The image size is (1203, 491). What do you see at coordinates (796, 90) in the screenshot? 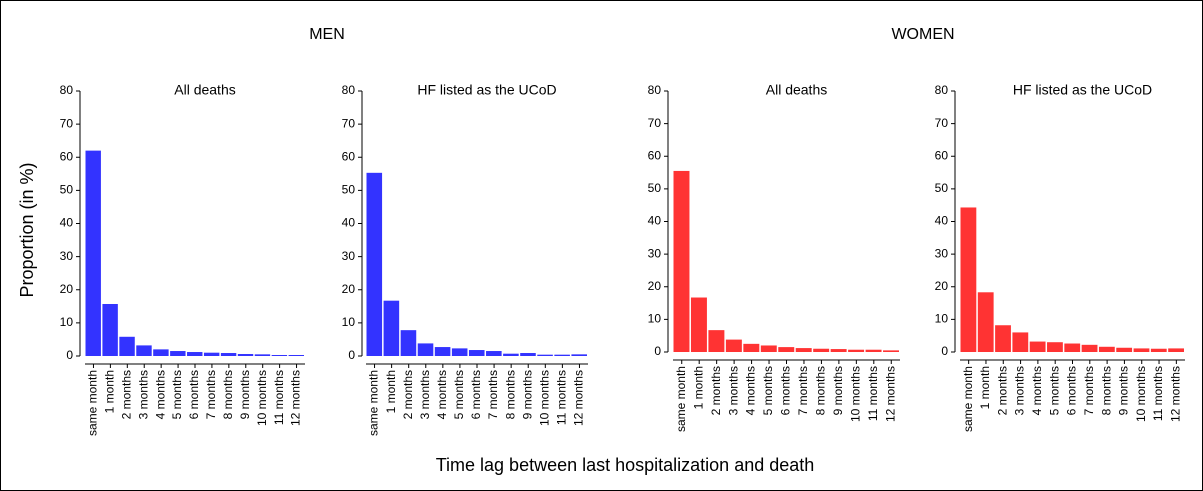
I see `chart-title: All deaths` at bounding box center [796, 90].